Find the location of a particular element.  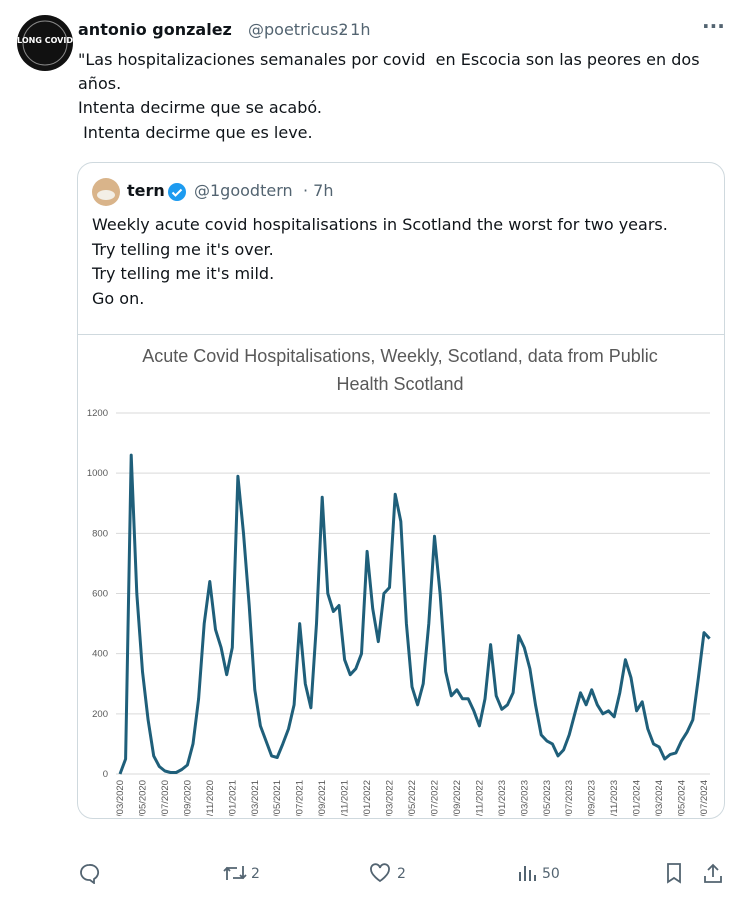

x-tick-label: 01/05/2022 is located at coordinates (412, 798).